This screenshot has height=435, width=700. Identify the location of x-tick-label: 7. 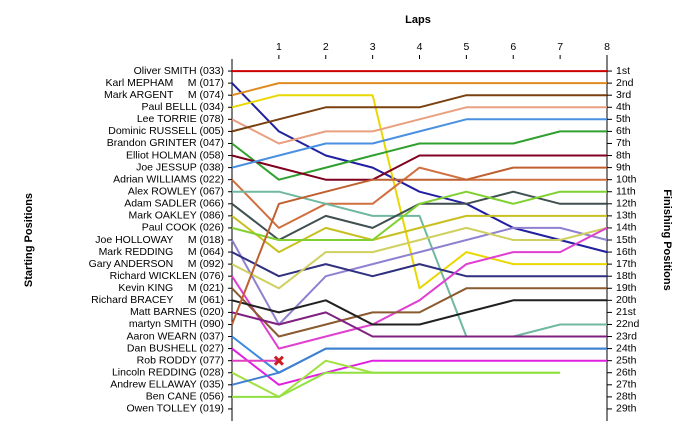
(560, 47).